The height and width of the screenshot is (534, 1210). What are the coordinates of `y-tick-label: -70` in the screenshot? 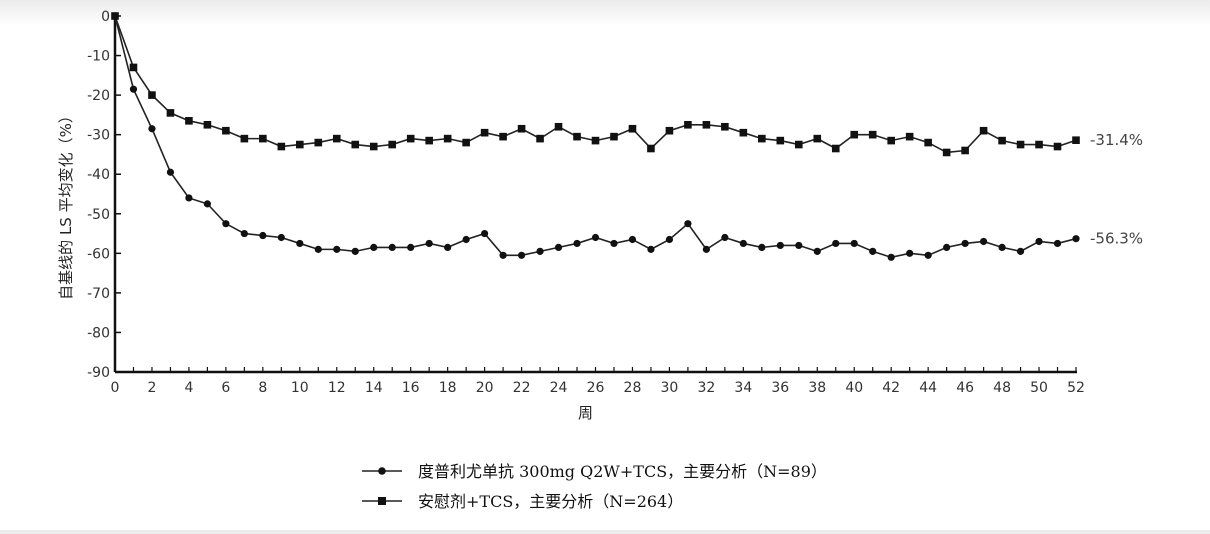 It's located at (98, 294).